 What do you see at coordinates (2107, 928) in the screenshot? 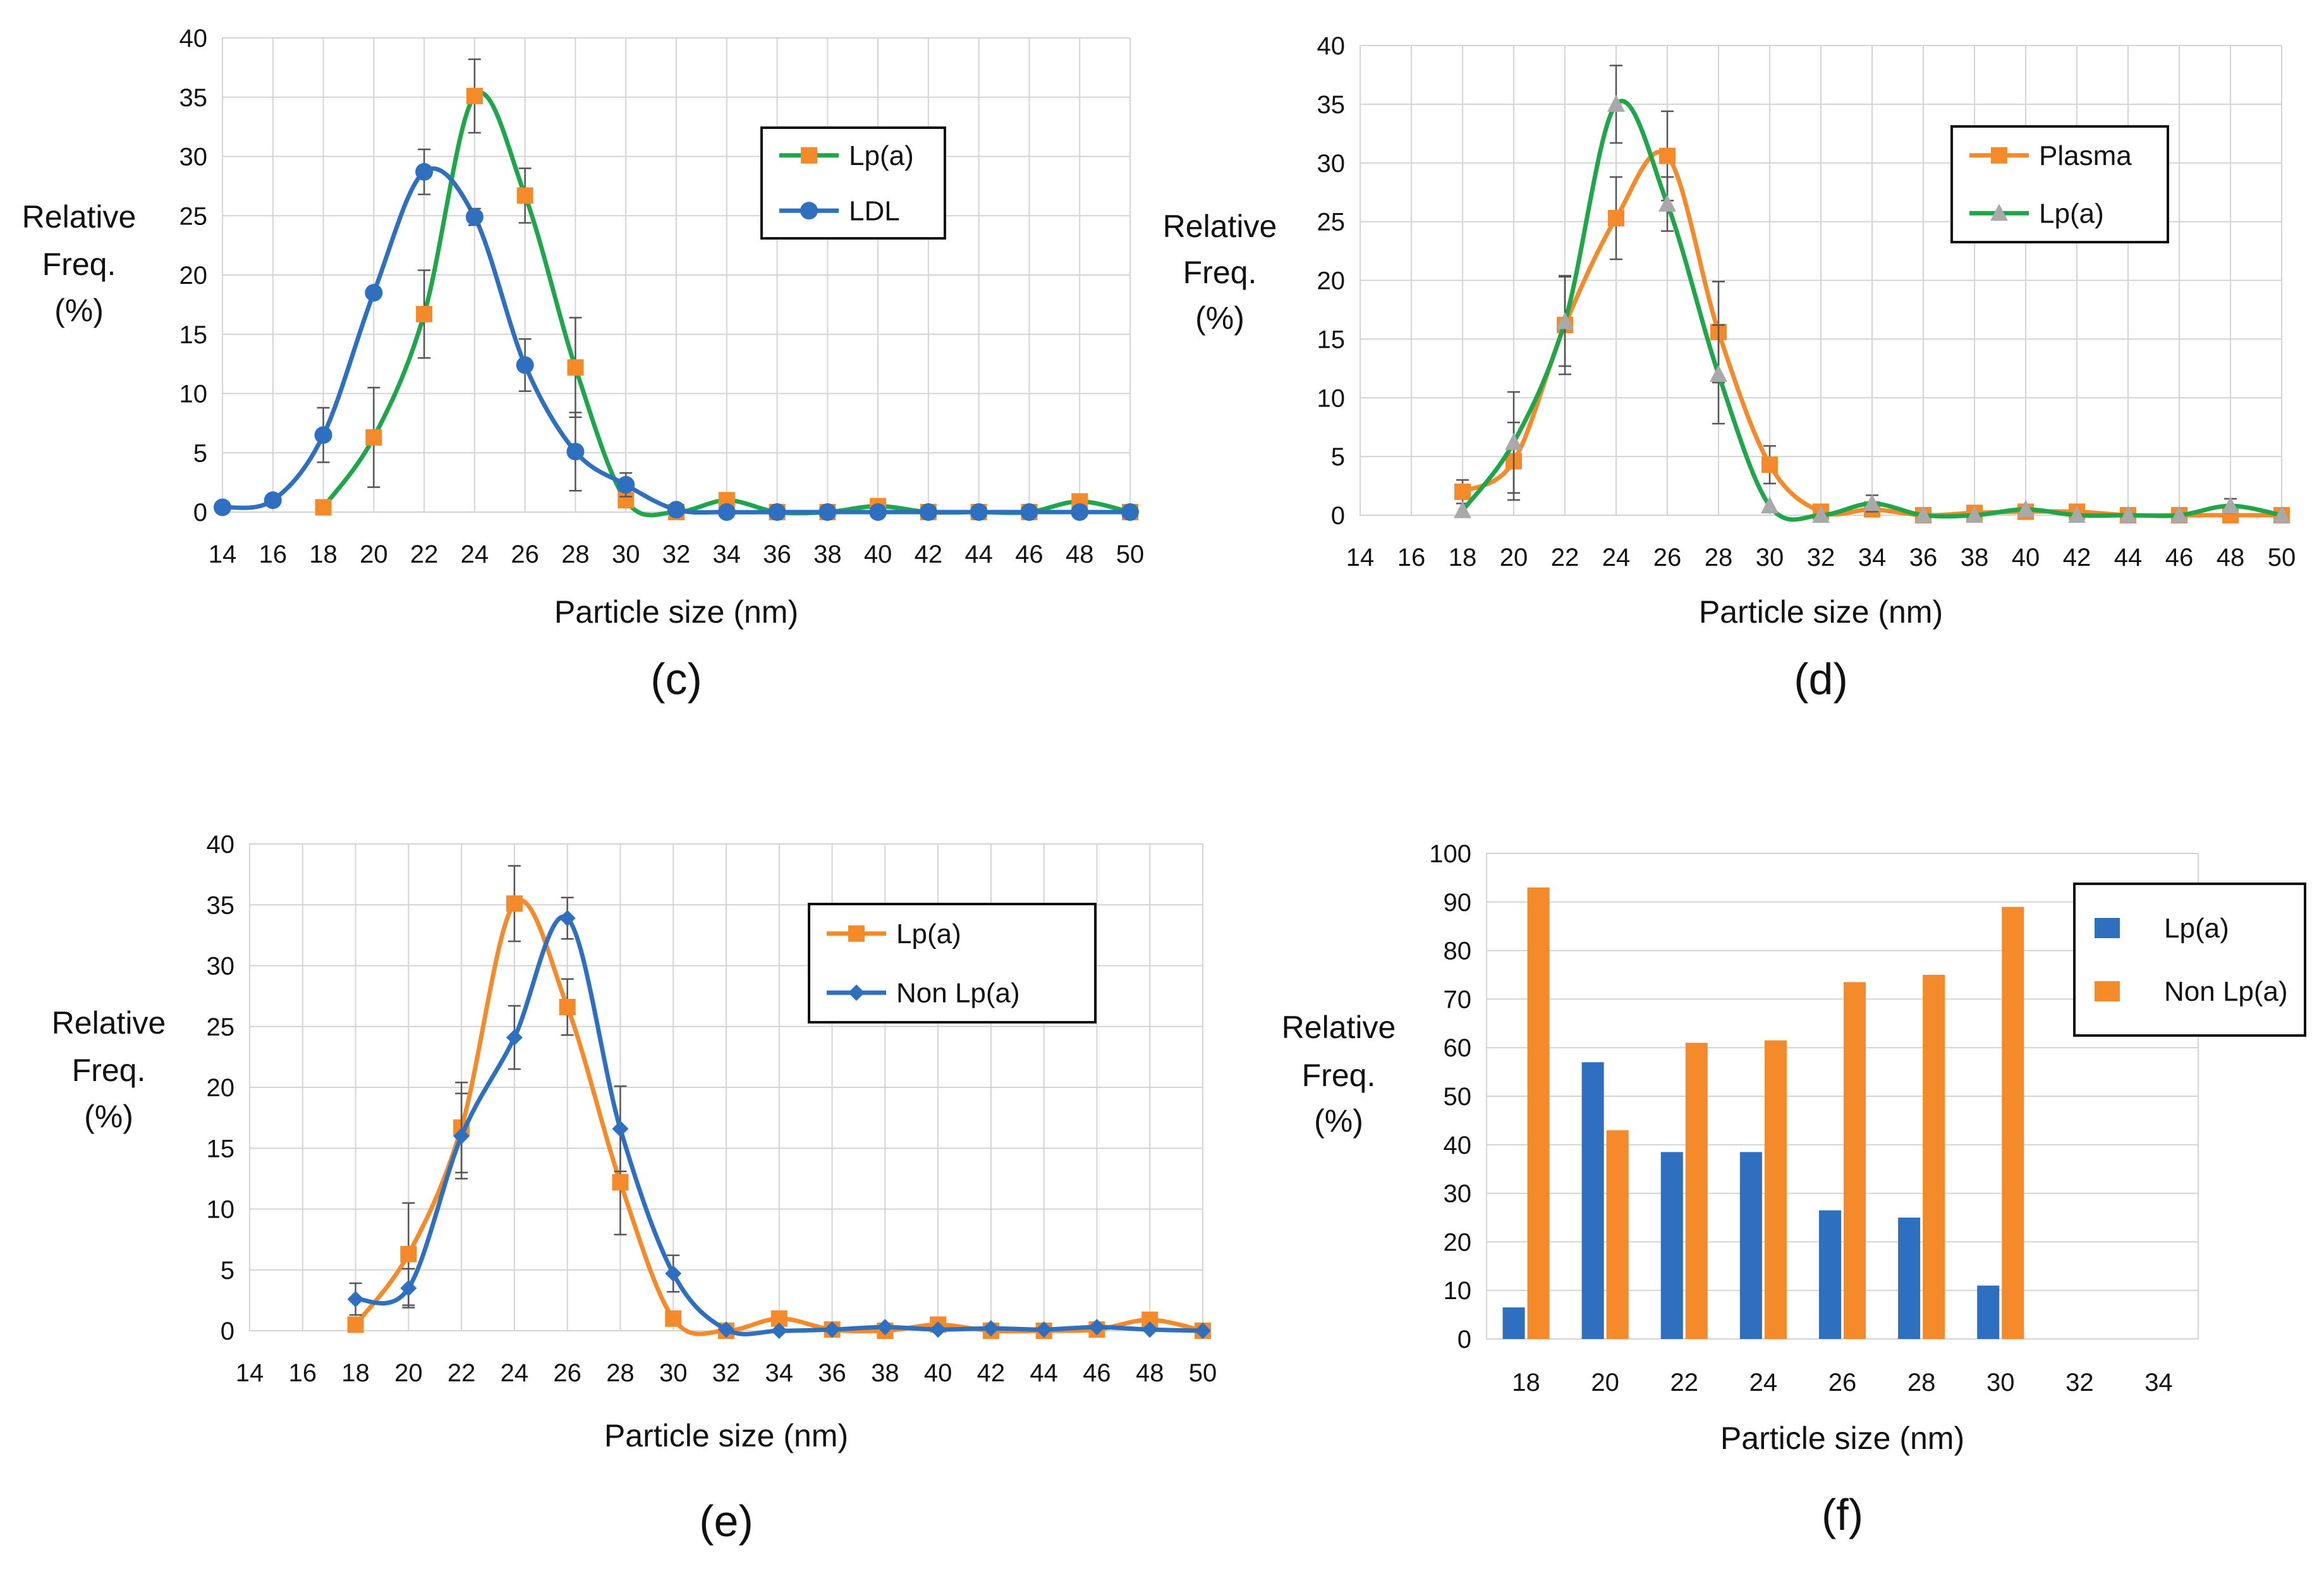
I see `legend-swatch` at bounding box center [2107, 928].